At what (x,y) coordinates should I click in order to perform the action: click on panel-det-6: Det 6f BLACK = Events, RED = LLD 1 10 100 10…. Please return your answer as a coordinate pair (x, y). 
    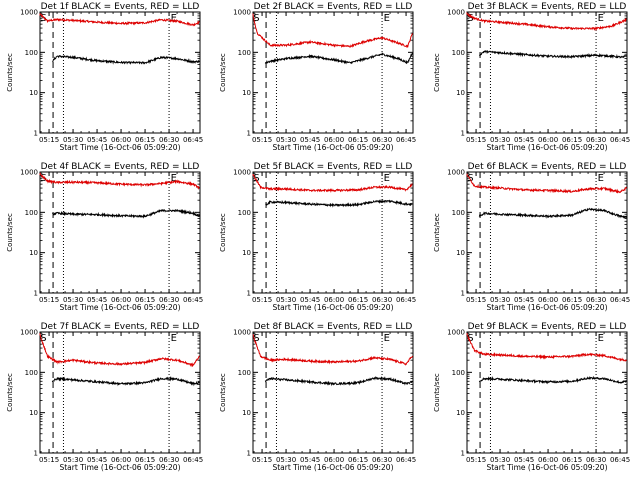
    Looking at the image, I should click on (531, 237).